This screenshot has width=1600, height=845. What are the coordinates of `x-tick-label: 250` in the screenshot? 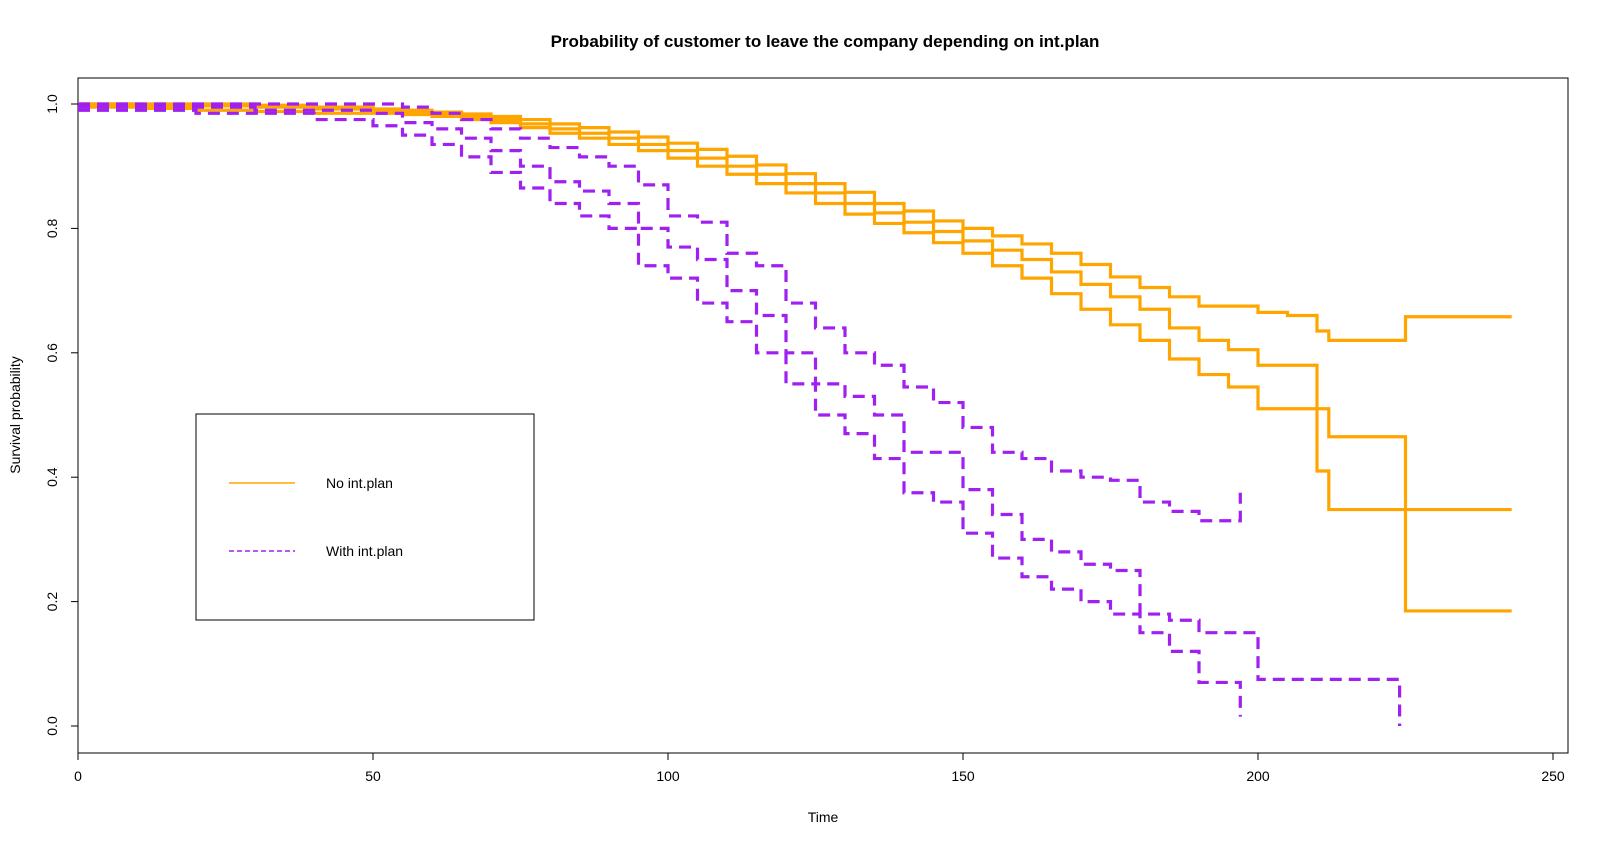 It's located at (1553, 776).